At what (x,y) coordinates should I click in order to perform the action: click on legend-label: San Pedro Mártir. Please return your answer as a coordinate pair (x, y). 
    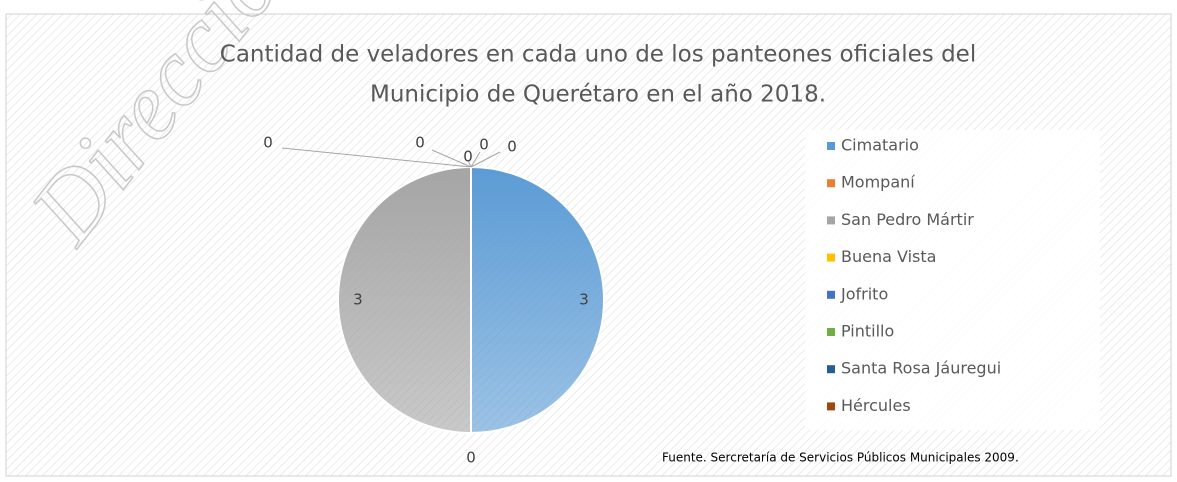
    Looking at the image, I should click on (907, 219).